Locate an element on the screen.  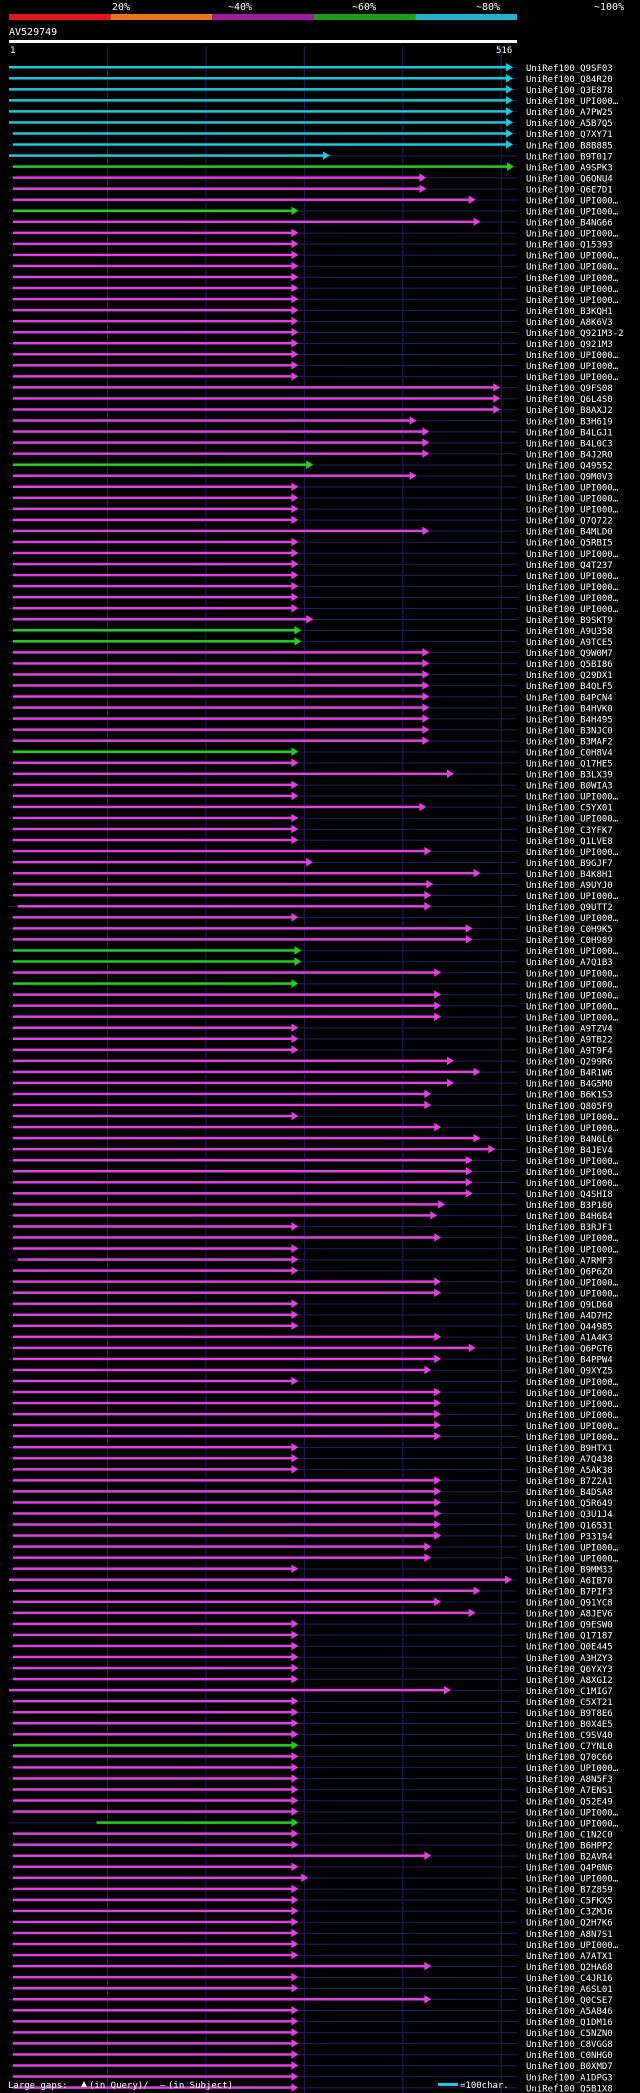
hit-label: UniRef100_Q44985 is located at coordinates (569, 1328).